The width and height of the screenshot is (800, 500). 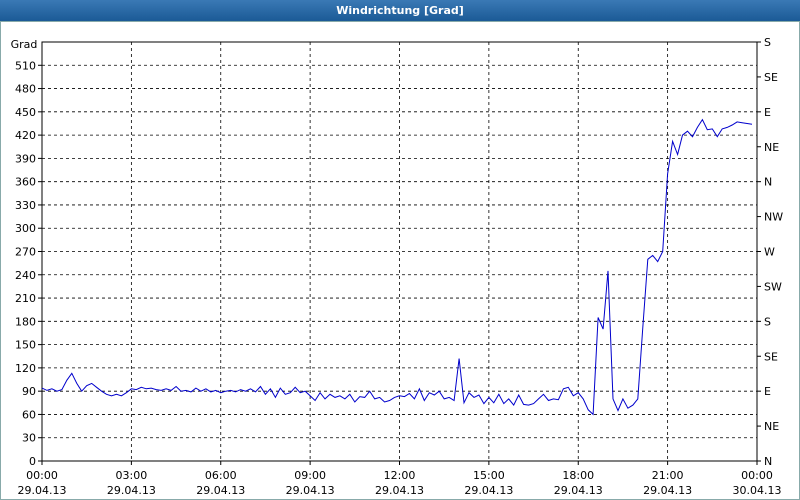 I want to click on chart-title: Windrichtung [Grad], so click(x=400, y=10).